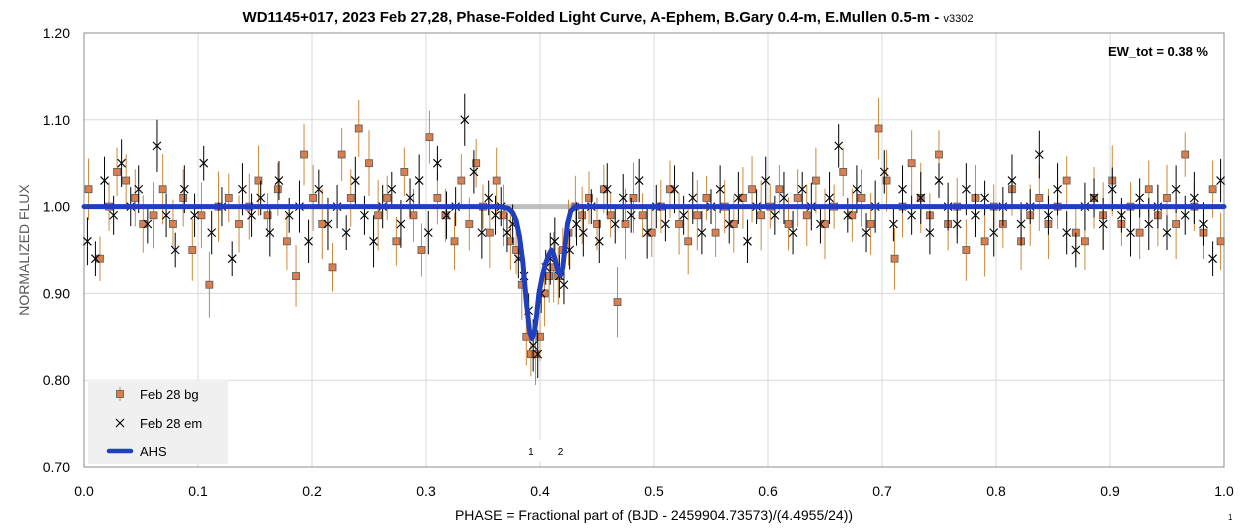  I want to click on legend-em-label: Feb 28 em, so click(171, 423).